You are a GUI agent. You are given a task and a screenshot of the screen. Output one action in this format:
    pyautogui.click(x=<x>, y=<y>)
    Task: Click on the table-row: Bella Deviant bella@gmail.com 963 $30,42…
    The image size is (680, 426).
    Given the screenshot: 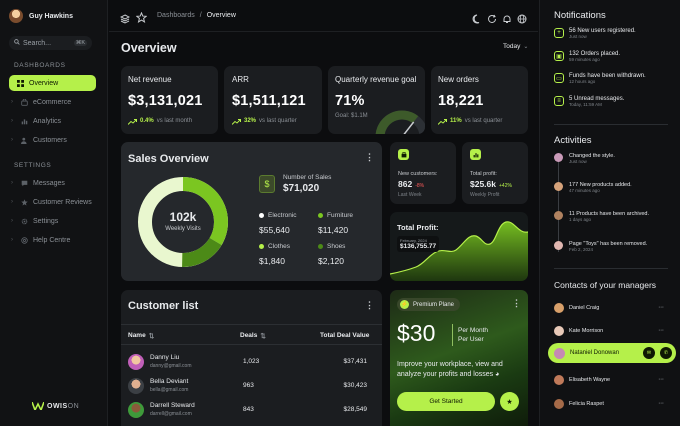 What is the action you would take?
    pyautogui.click(x=250, y=386)
    